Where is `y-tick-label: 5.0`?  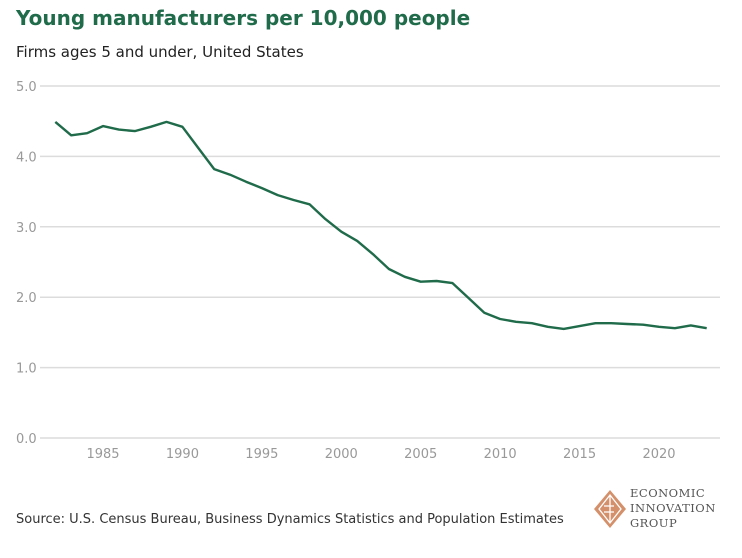 y-tick-label: 5.0 is located at coordinates (26, 87).